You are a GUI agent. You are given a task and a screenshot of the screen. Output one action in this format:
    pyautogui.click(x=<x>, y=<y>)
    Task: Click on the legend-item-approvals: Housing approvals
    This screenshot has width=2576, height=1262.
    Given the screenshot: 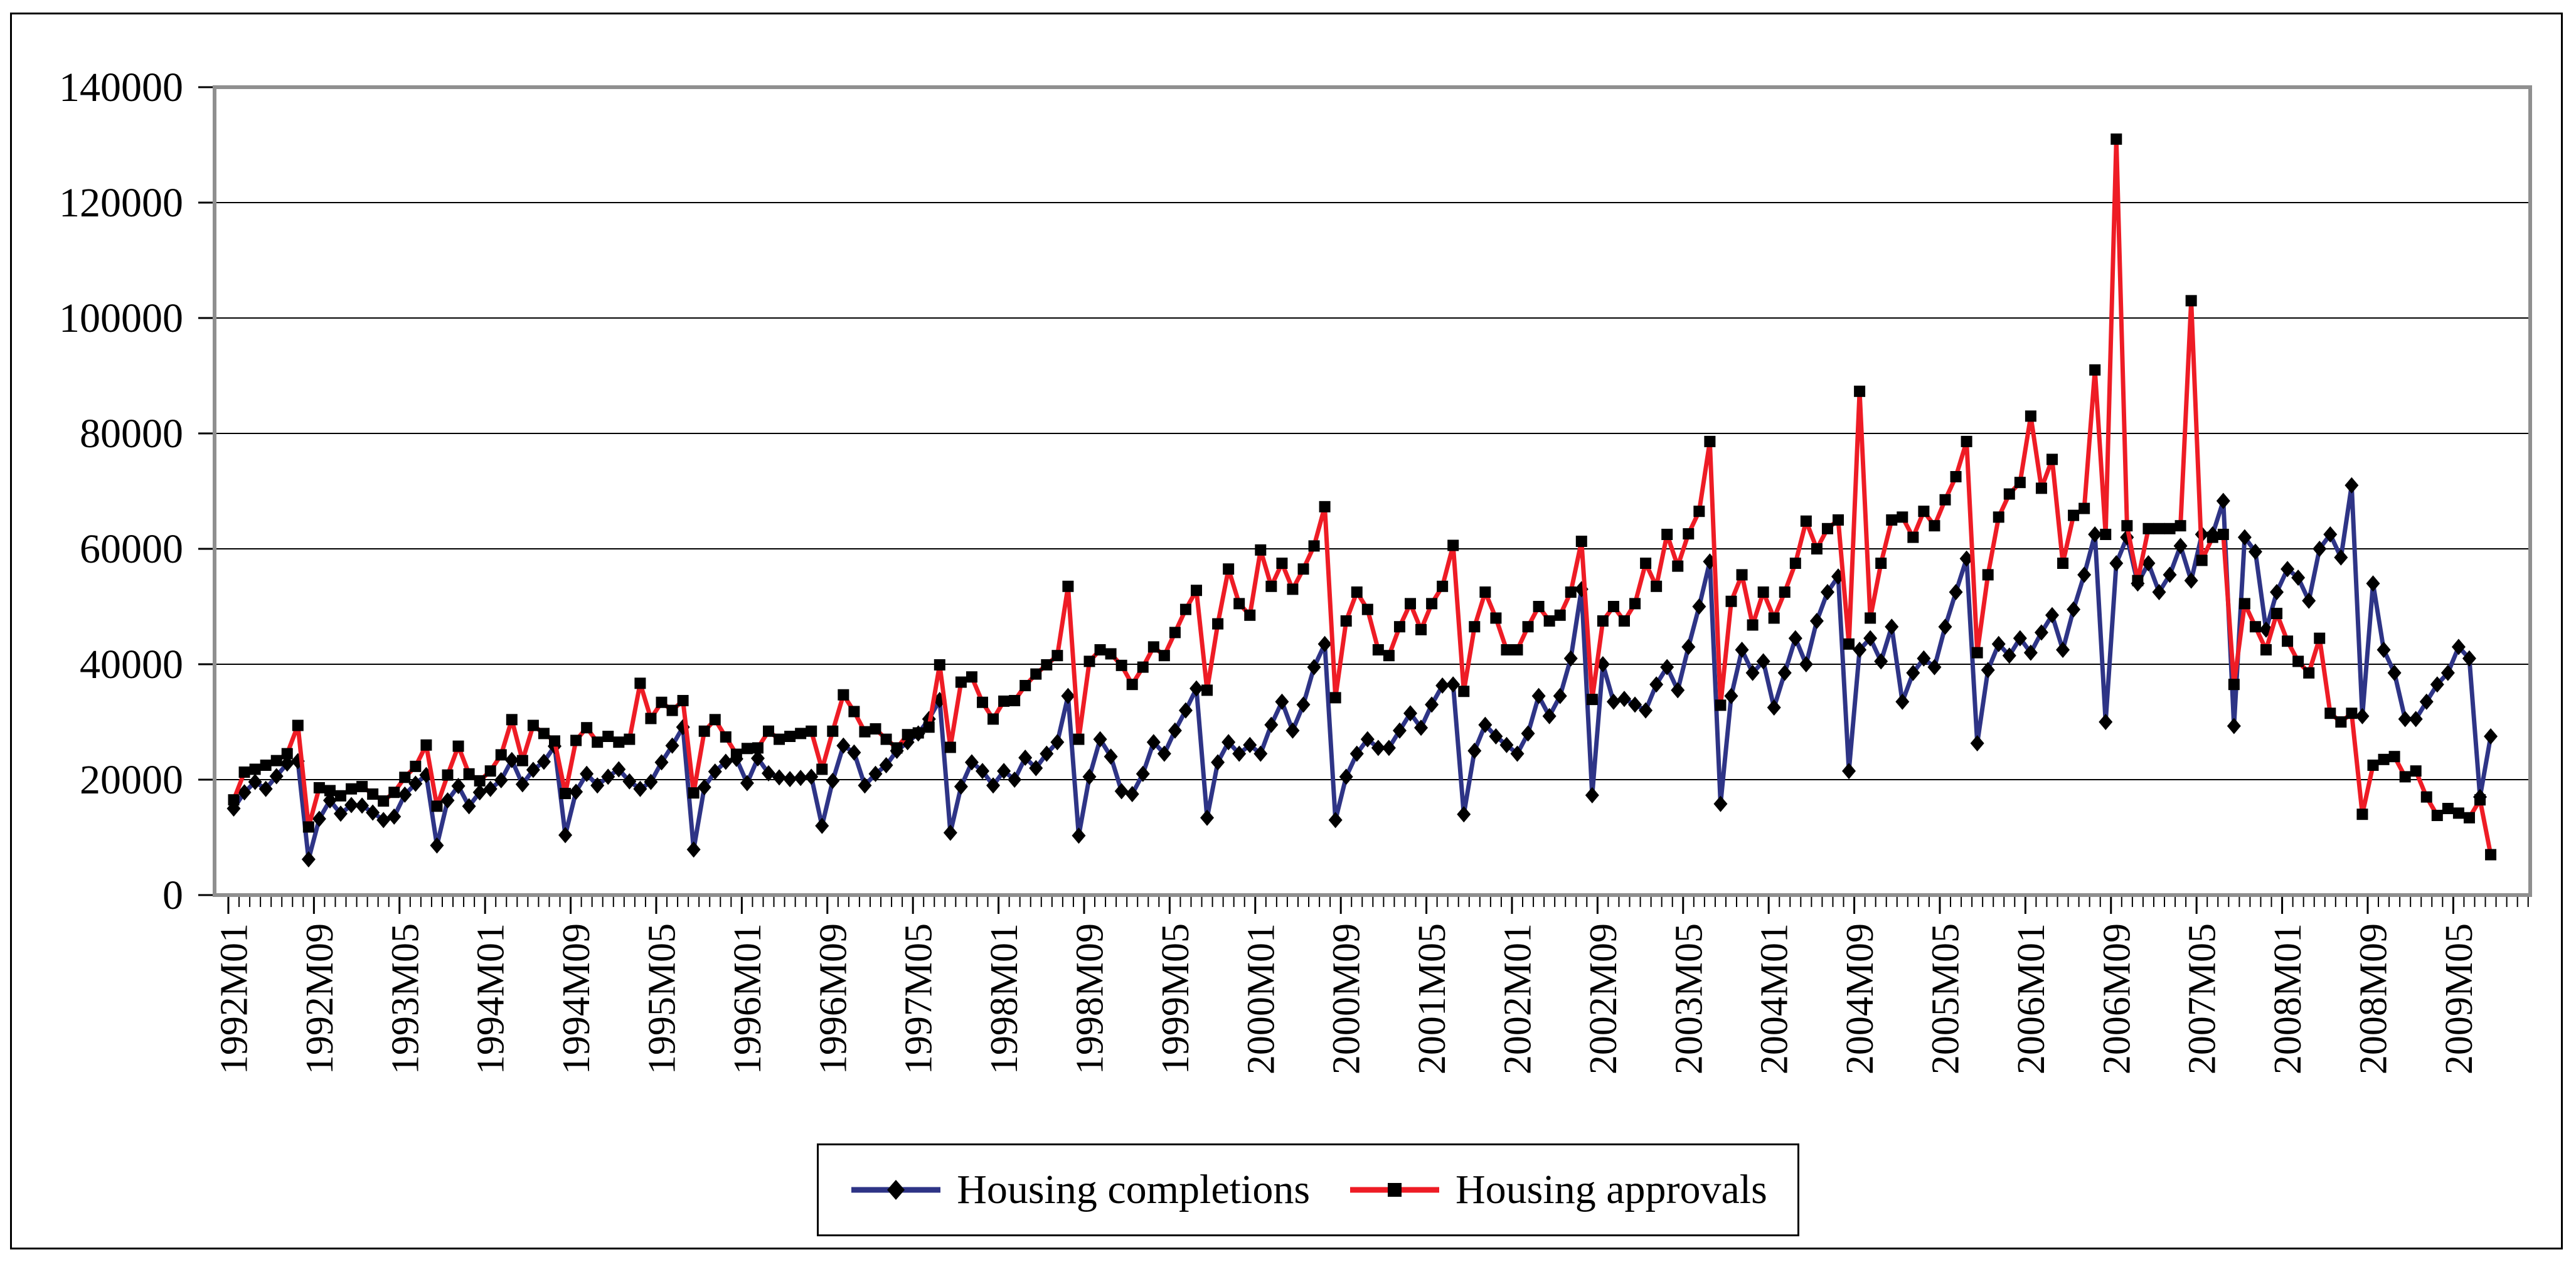 What is the action you would take?
    pyautogui.click(x=1558, y=1190)
    